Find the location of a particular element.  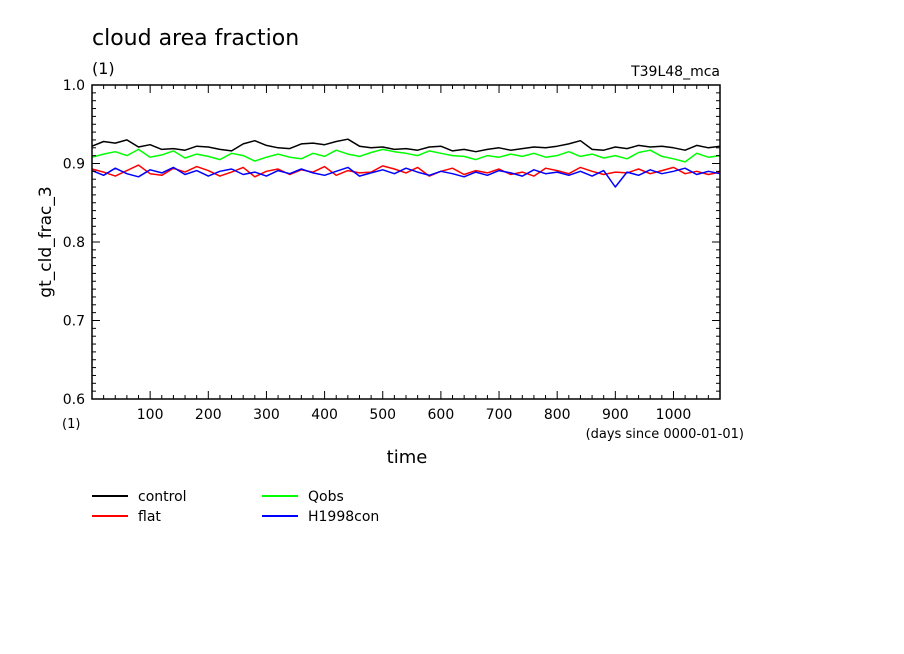

x-tick-label: 300 is located at coordinates (266, 415).